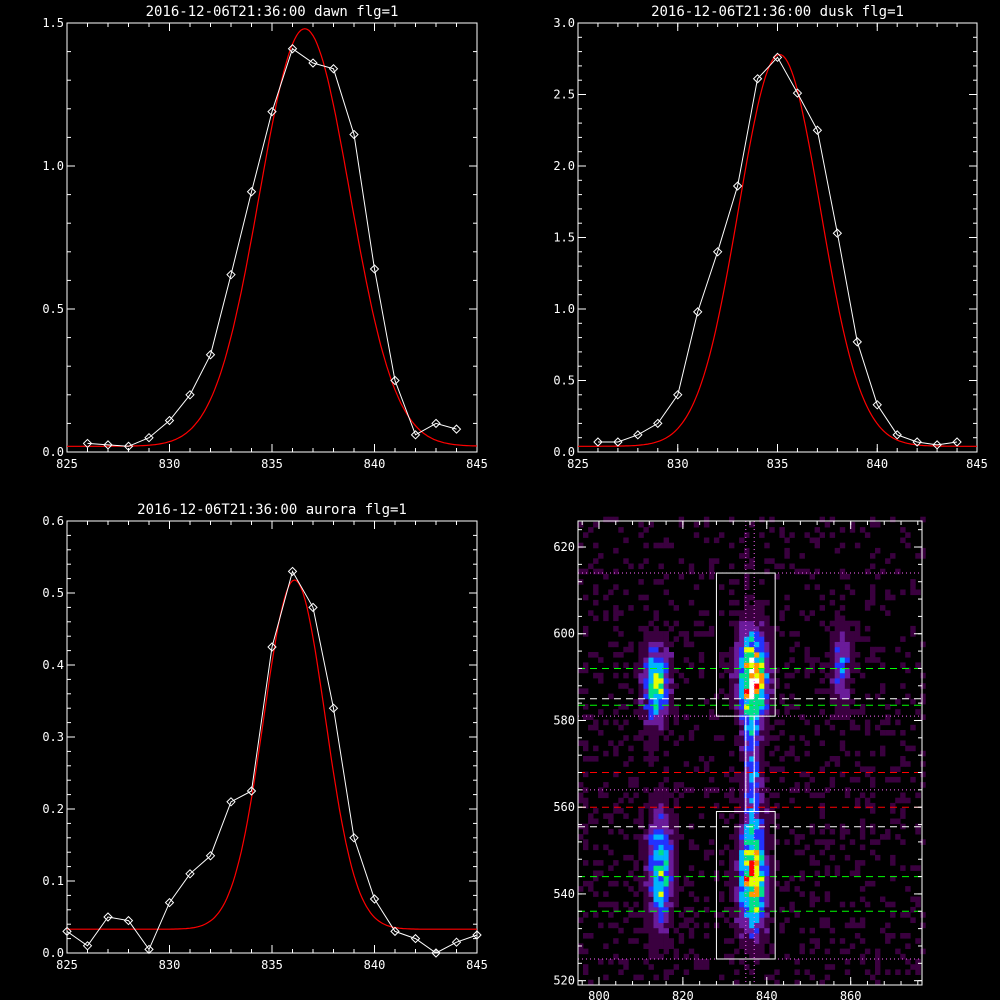 Image resolution: width=1000 pixels, height=1000 pixels. I want to click on x-tick-label: 845, so click(477, 464).